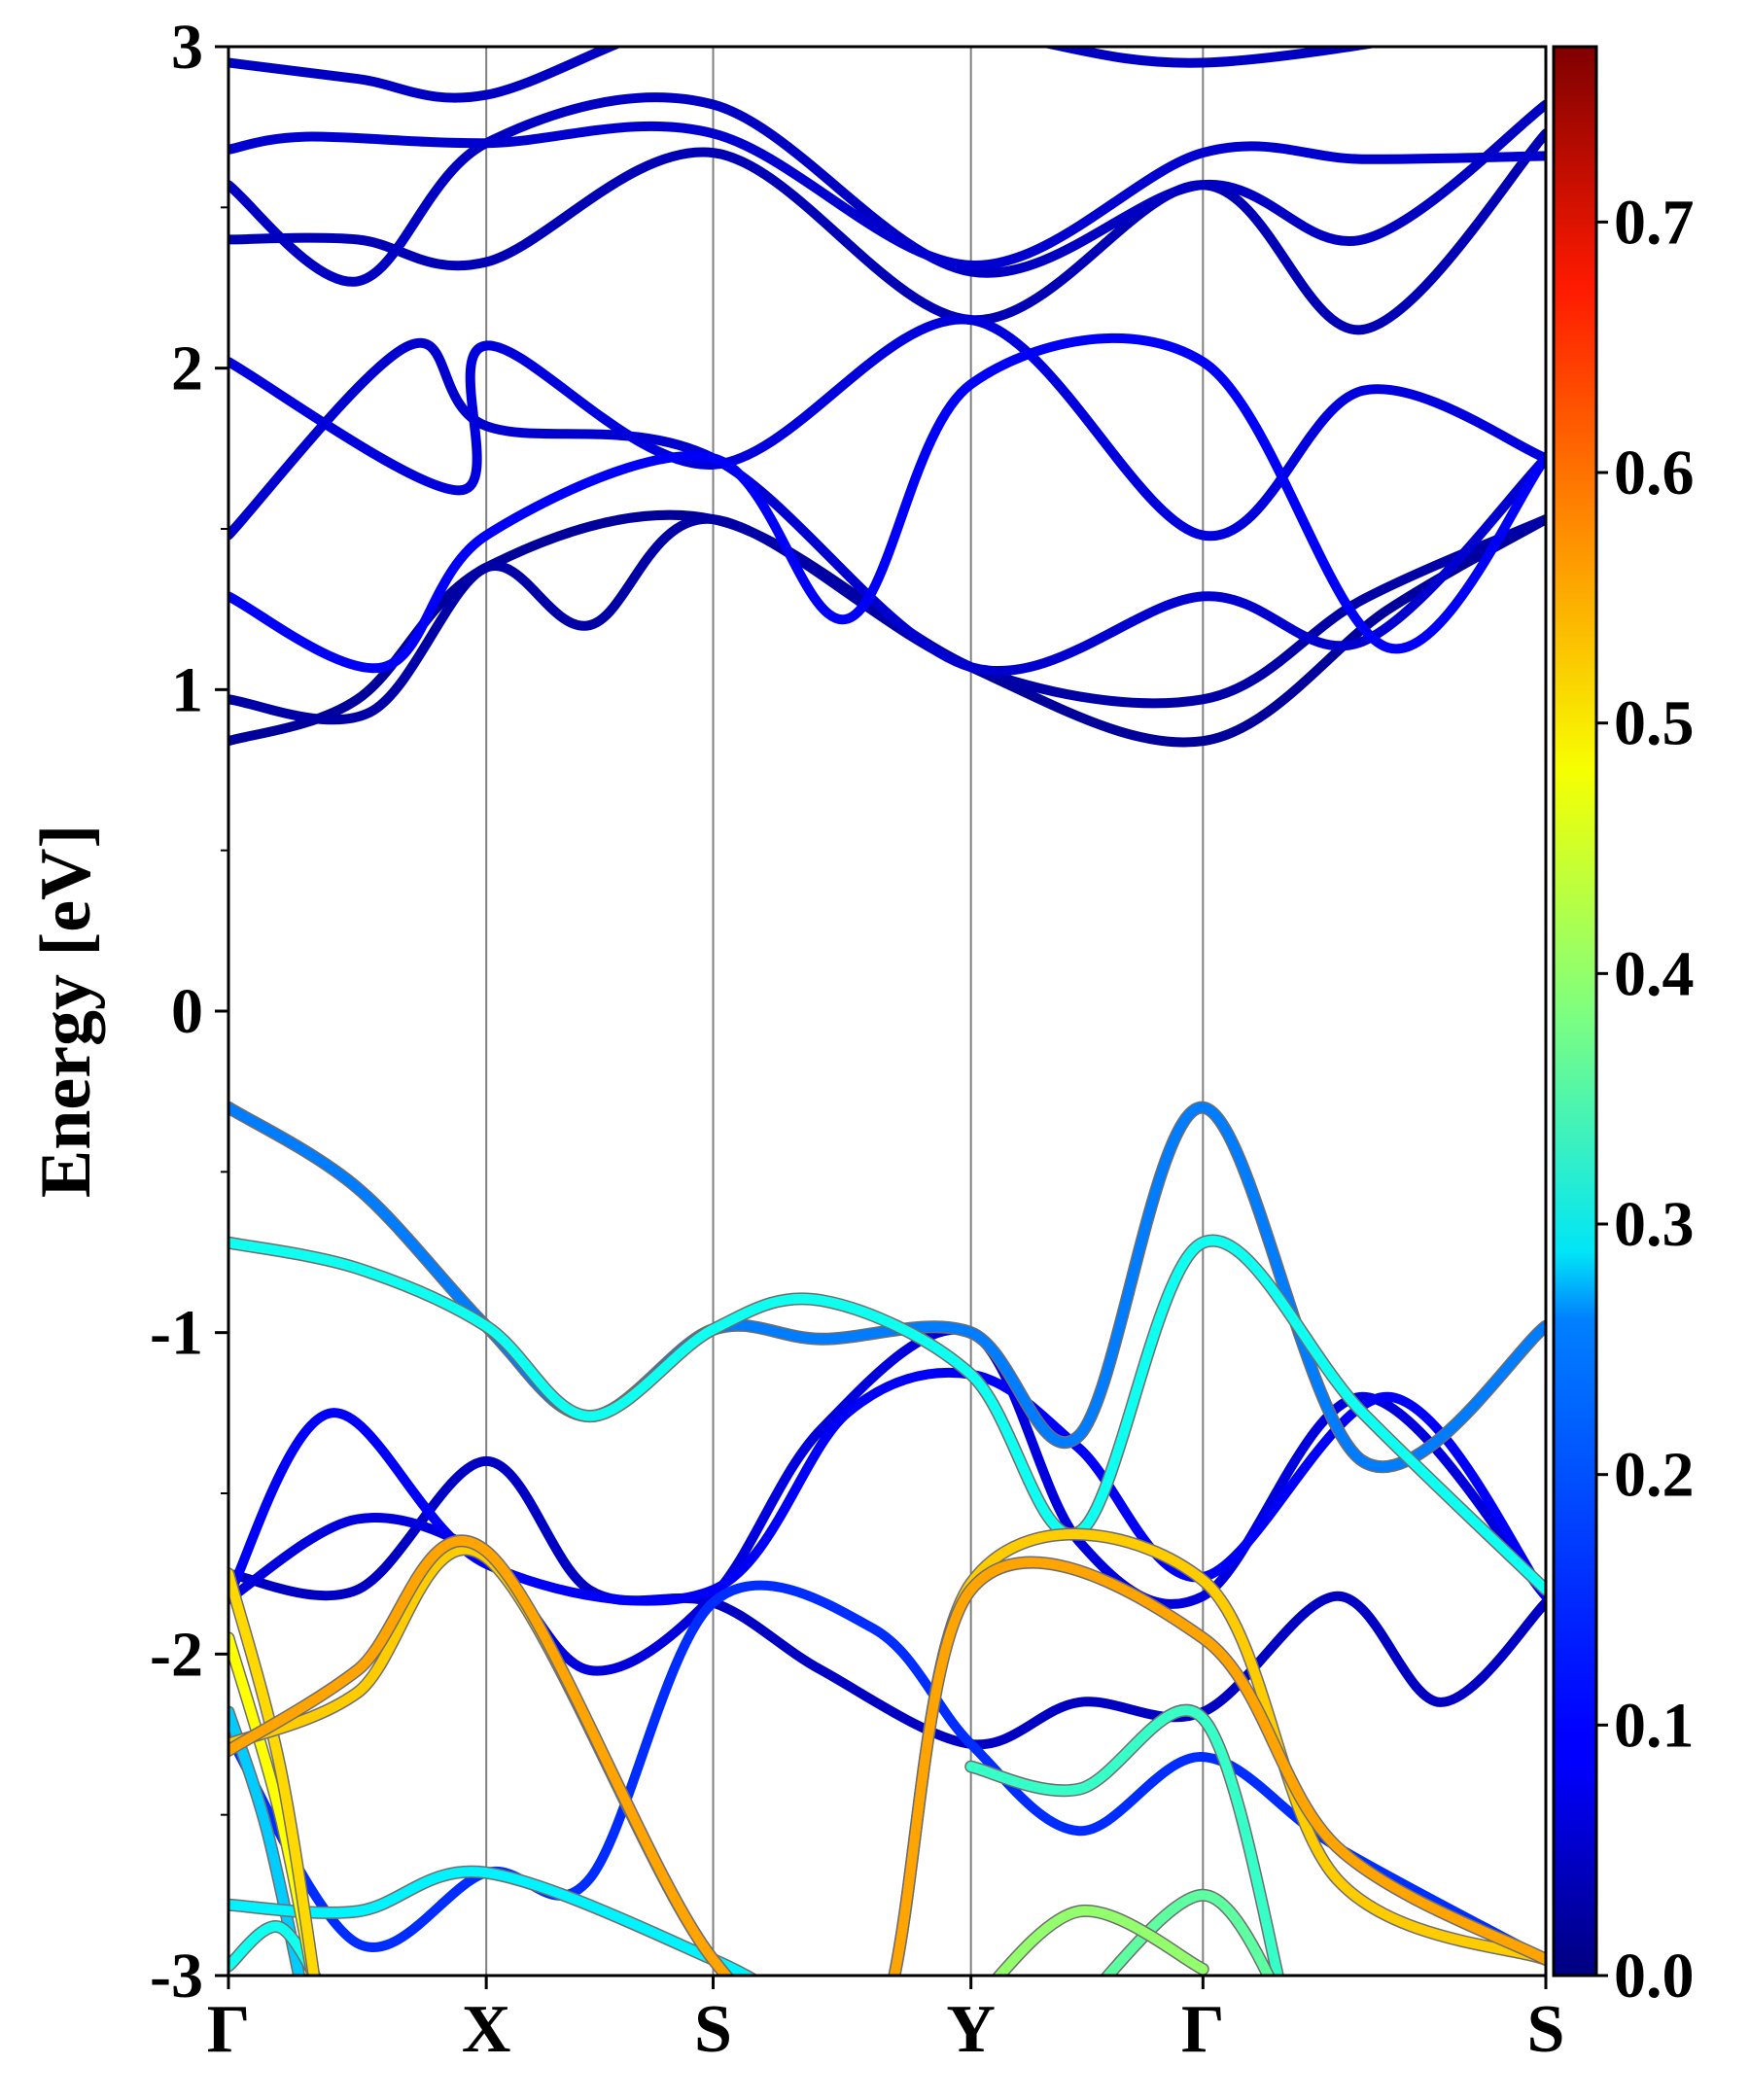 The image size is (1750, 2100). What do you see at coordinates (187, 368) in the screenshot?
I see `y-tick-label: 2` at bounding box center [187, 368].